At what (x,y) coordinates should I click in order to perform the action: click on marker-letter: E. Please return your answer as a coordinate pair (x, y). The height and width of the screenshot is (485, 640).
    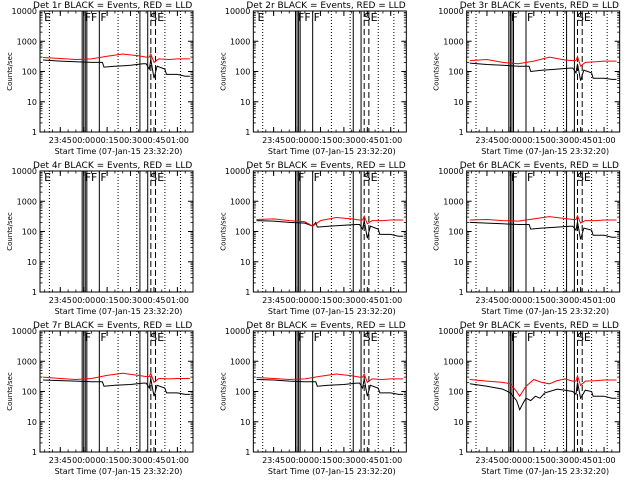
    Looking at the image, I should click on (260, 17).